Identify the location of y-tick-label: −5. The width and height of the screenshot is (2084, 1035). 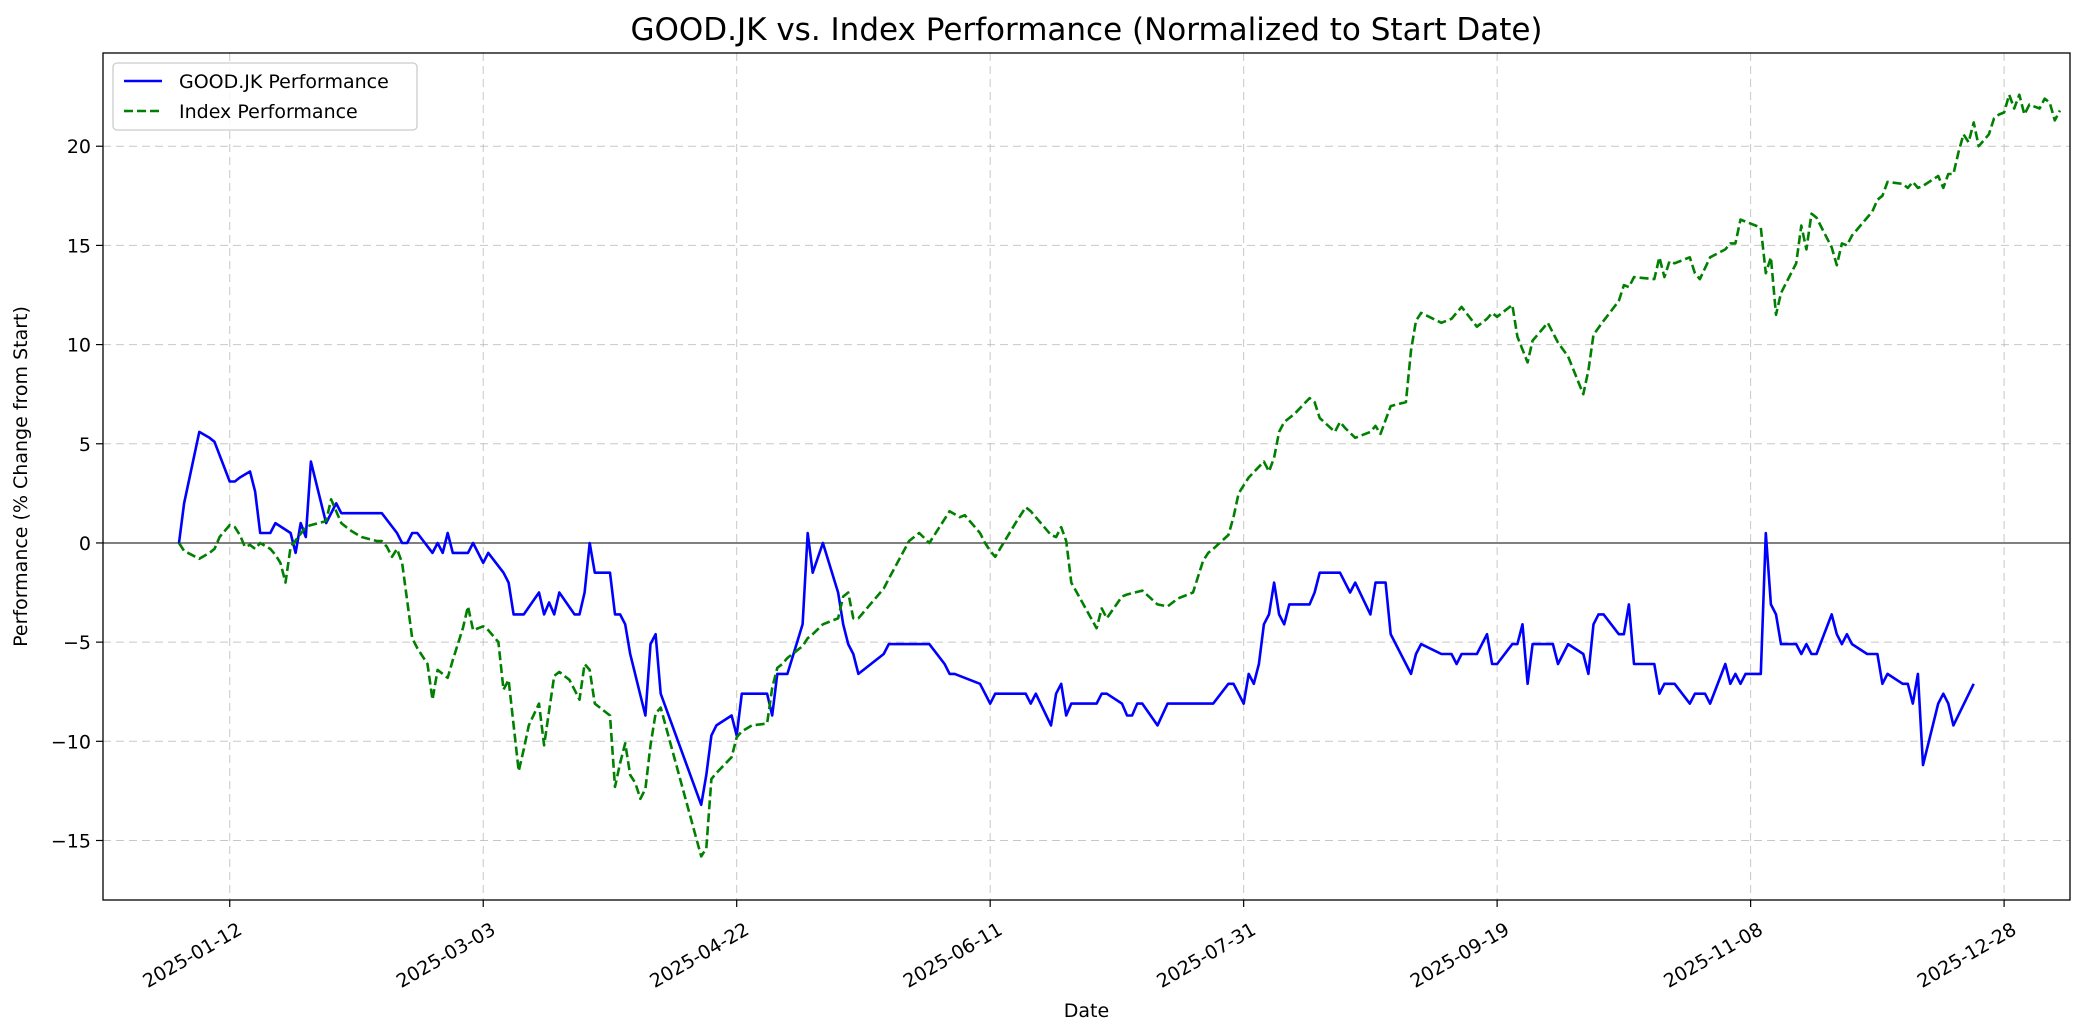
(77, 643).